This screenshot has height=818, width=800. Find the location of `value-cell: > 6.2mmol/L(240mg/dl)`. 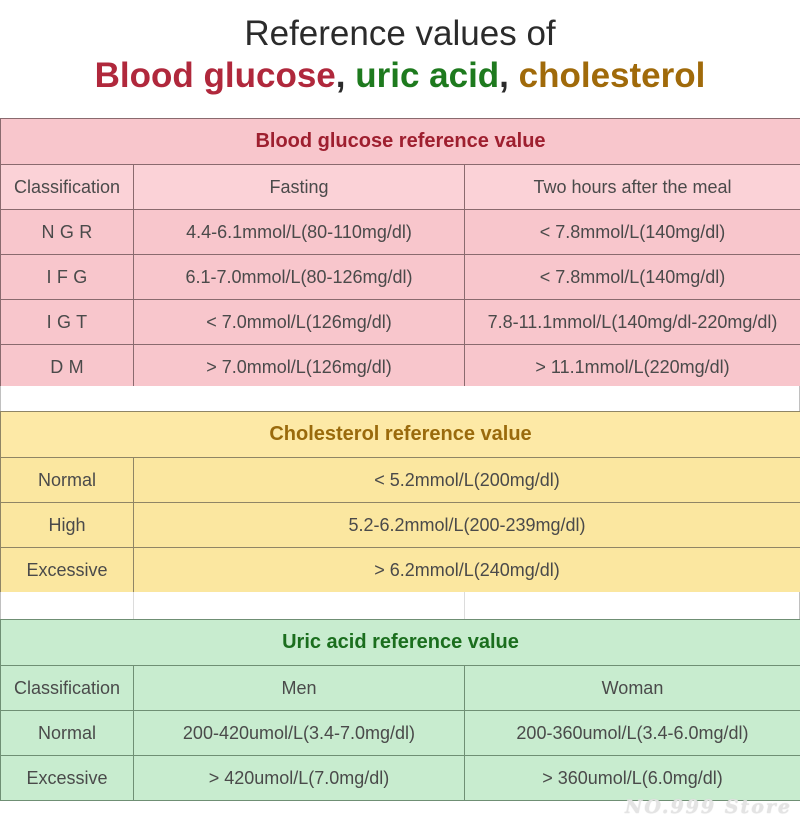

value-cell: > 6.2mmol/L(240mg/dl) is located at coordinates (466, 570).